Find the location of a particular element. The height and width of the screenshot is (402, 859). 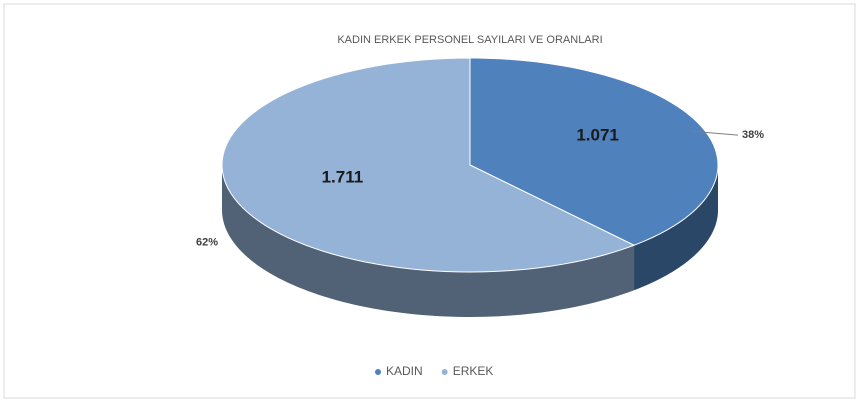

slice-side is located at coordinates (676, 228).